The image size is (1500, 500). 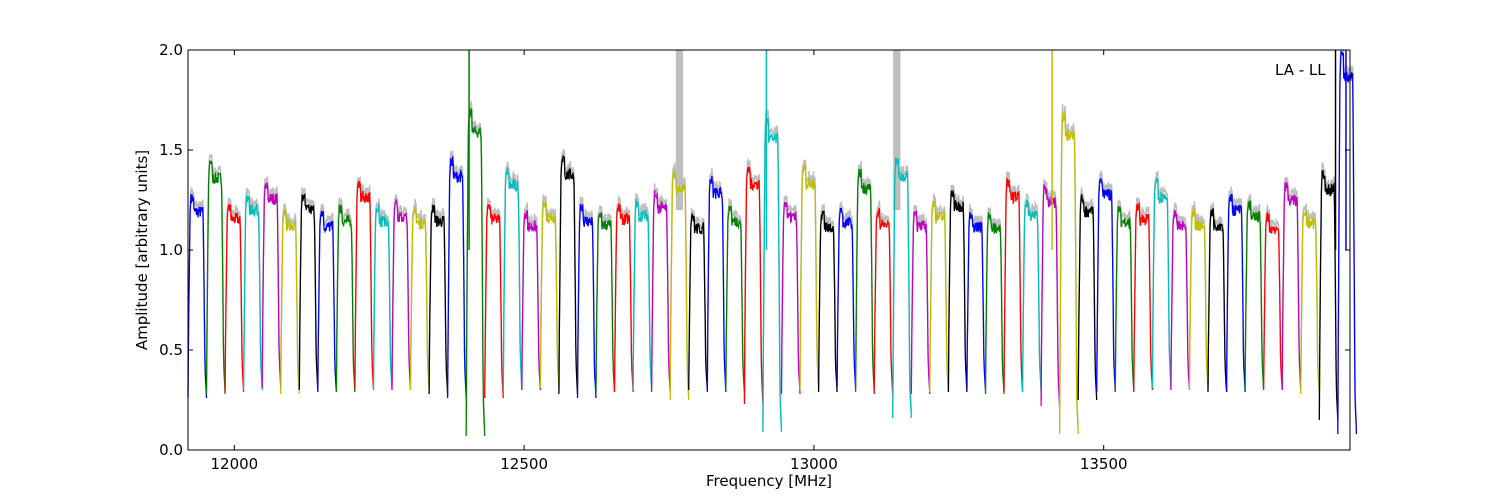 What do you see at coordinates (171, 50) in the screenshot?
I see `y-tick-label: 2.0` at bounding box center [171, 50].